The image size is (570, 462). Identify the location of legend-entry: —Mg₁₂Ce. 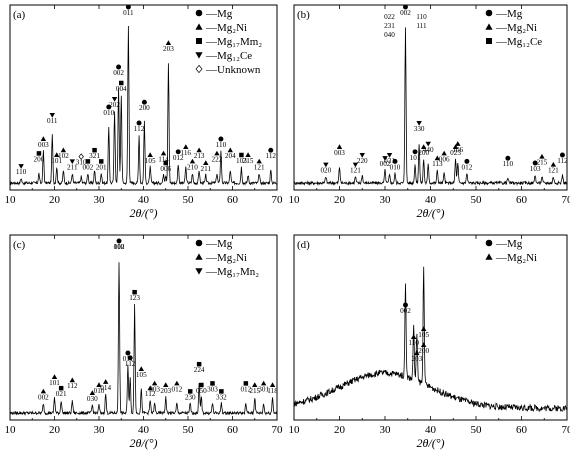
(228, 56).